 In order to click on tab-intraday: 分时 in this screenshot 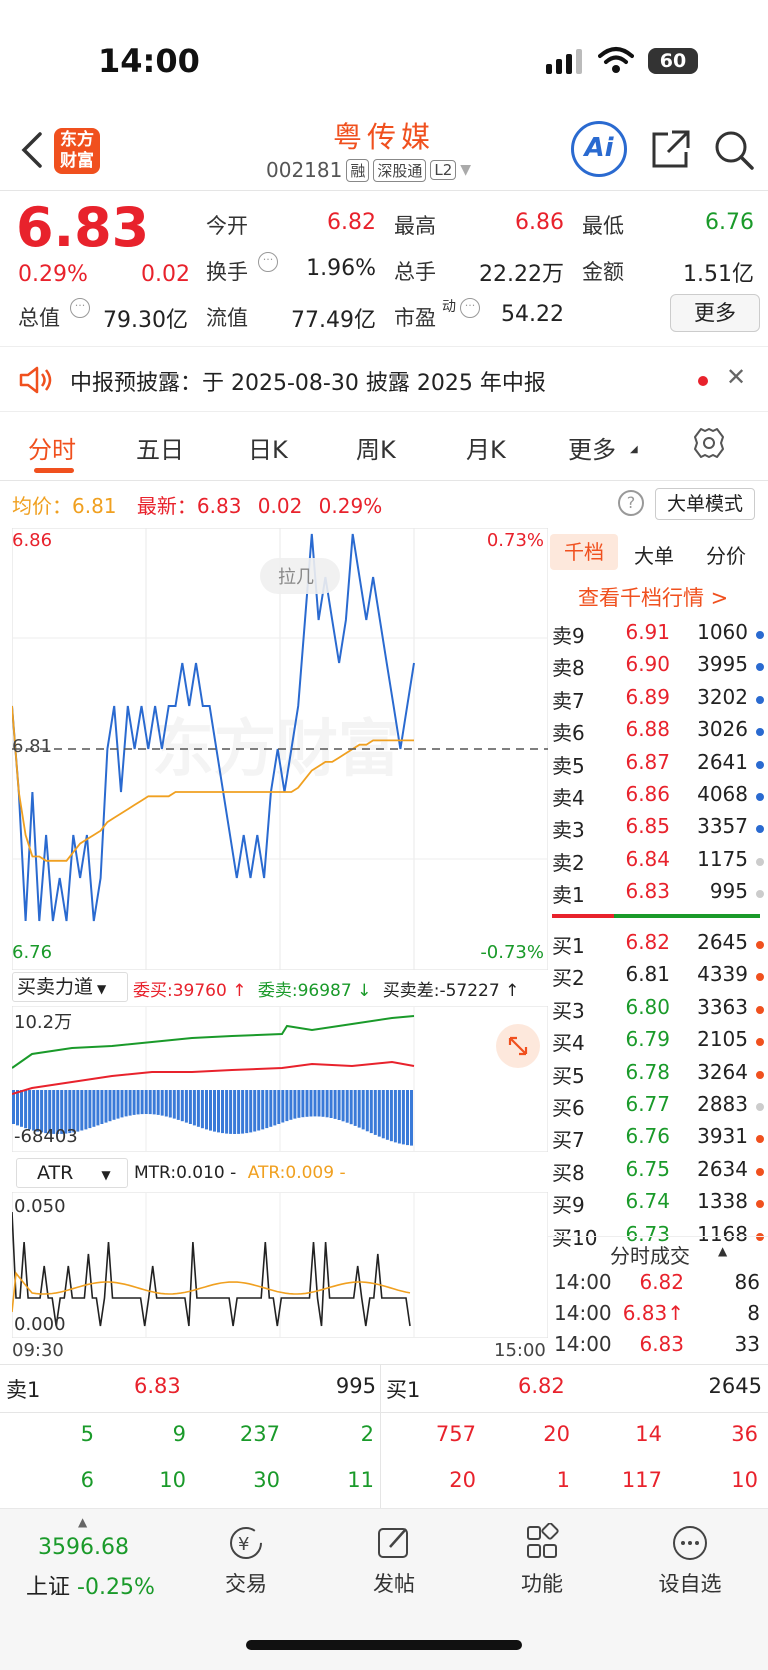, I will do `click(52, 450)`.